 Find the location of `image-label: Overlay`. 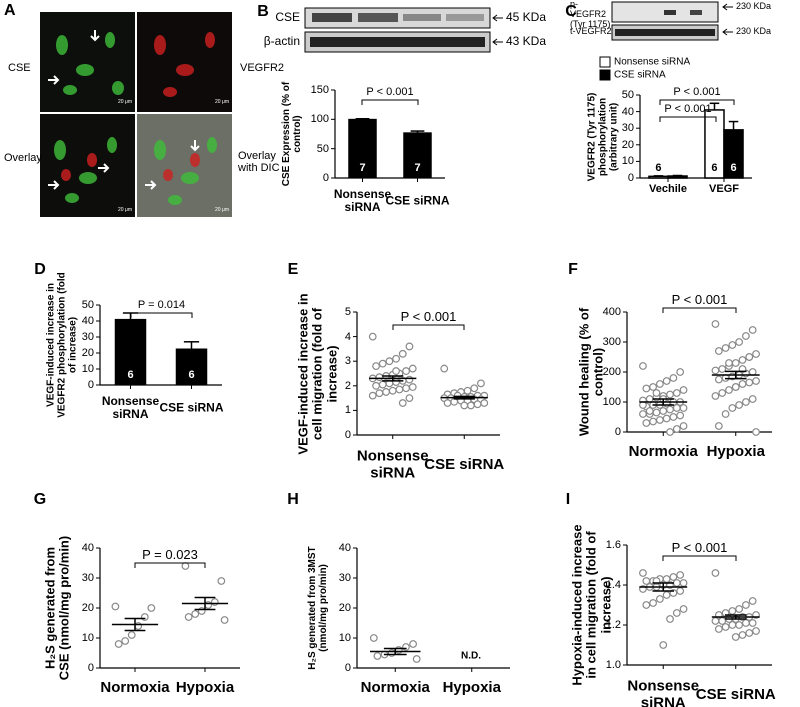

image-label: Overlay is located at coordinates (23, 158).